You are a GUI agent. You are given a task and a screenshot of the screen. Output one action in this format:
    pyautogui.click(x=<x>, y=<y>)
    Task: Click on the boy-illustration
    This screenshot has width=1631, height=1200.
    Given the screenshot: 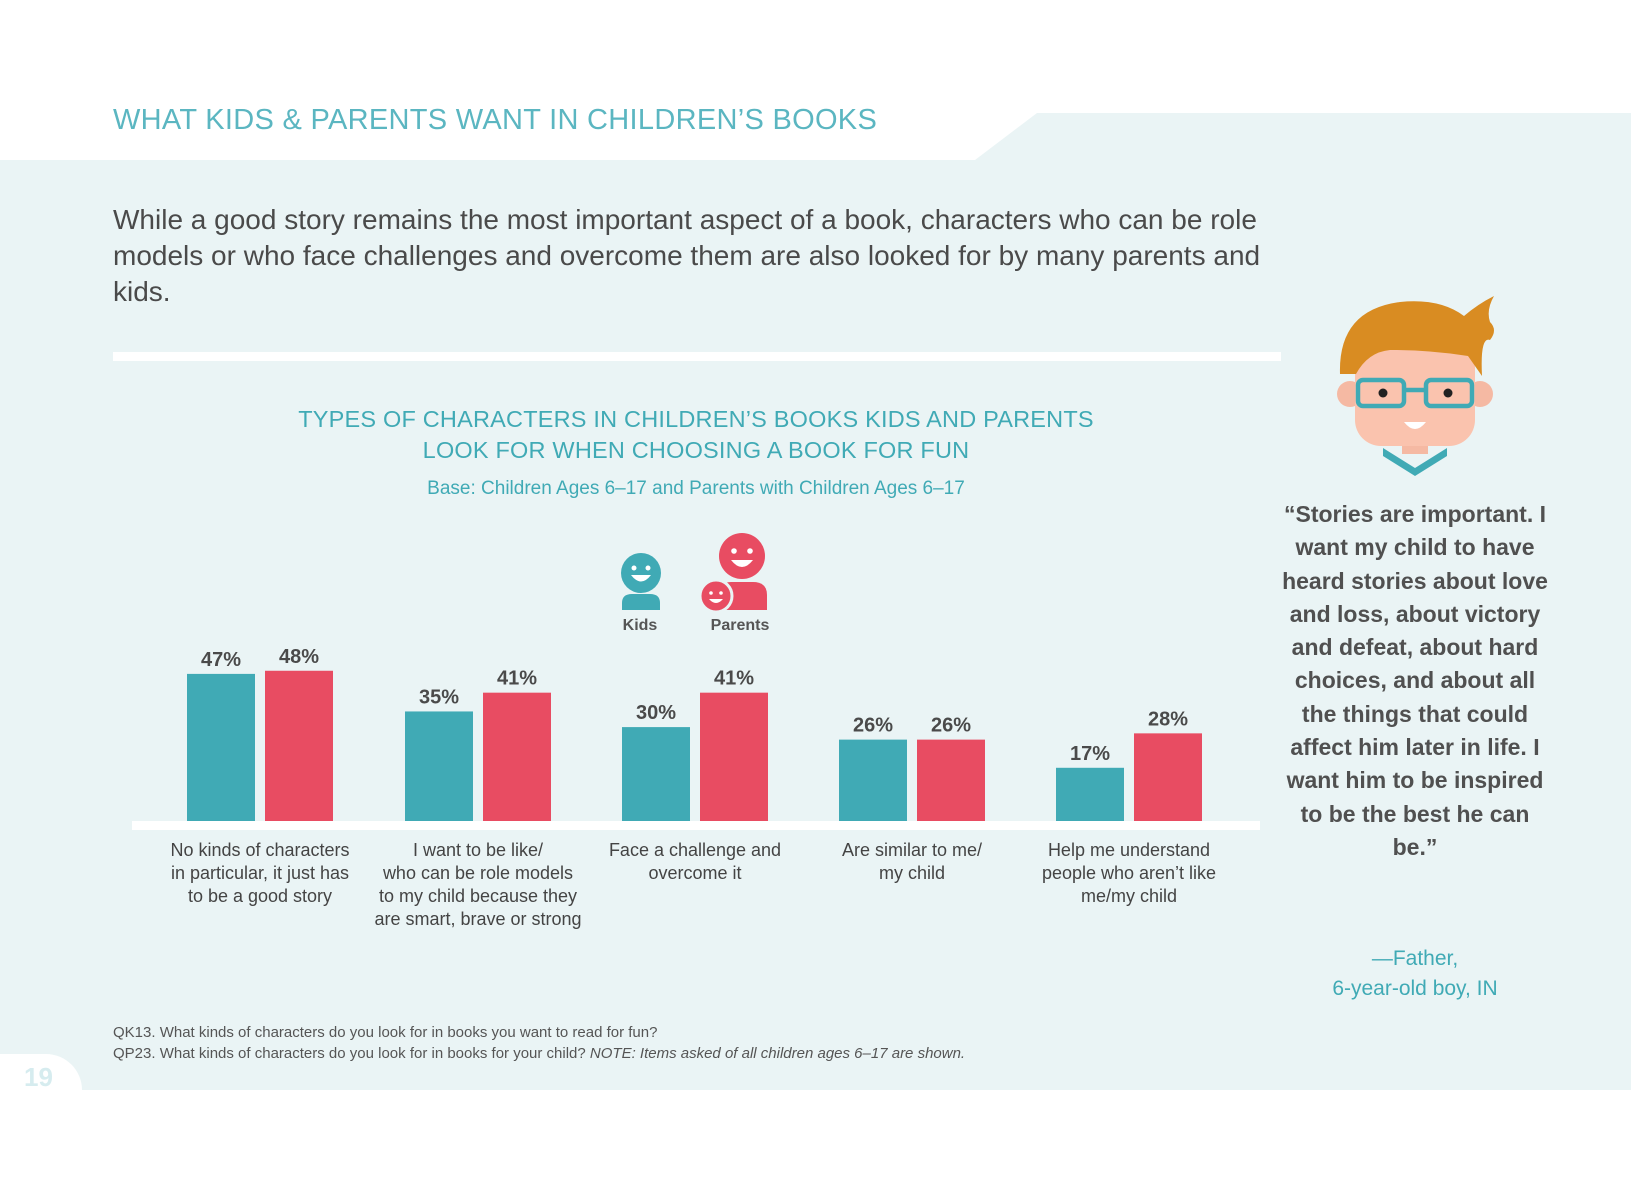 What is the action you would take?
    pyautogui.click(x=1415, y=386)
    